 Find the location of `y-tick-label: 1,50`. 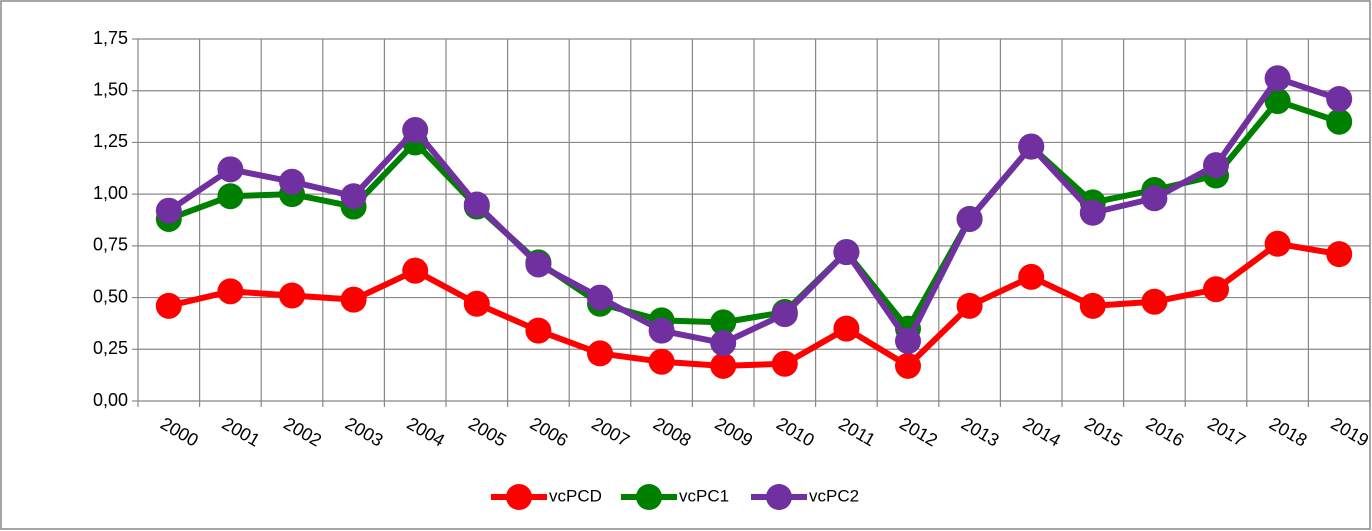

y-tick-label: 1,50 is located at coordinates (110, 89).